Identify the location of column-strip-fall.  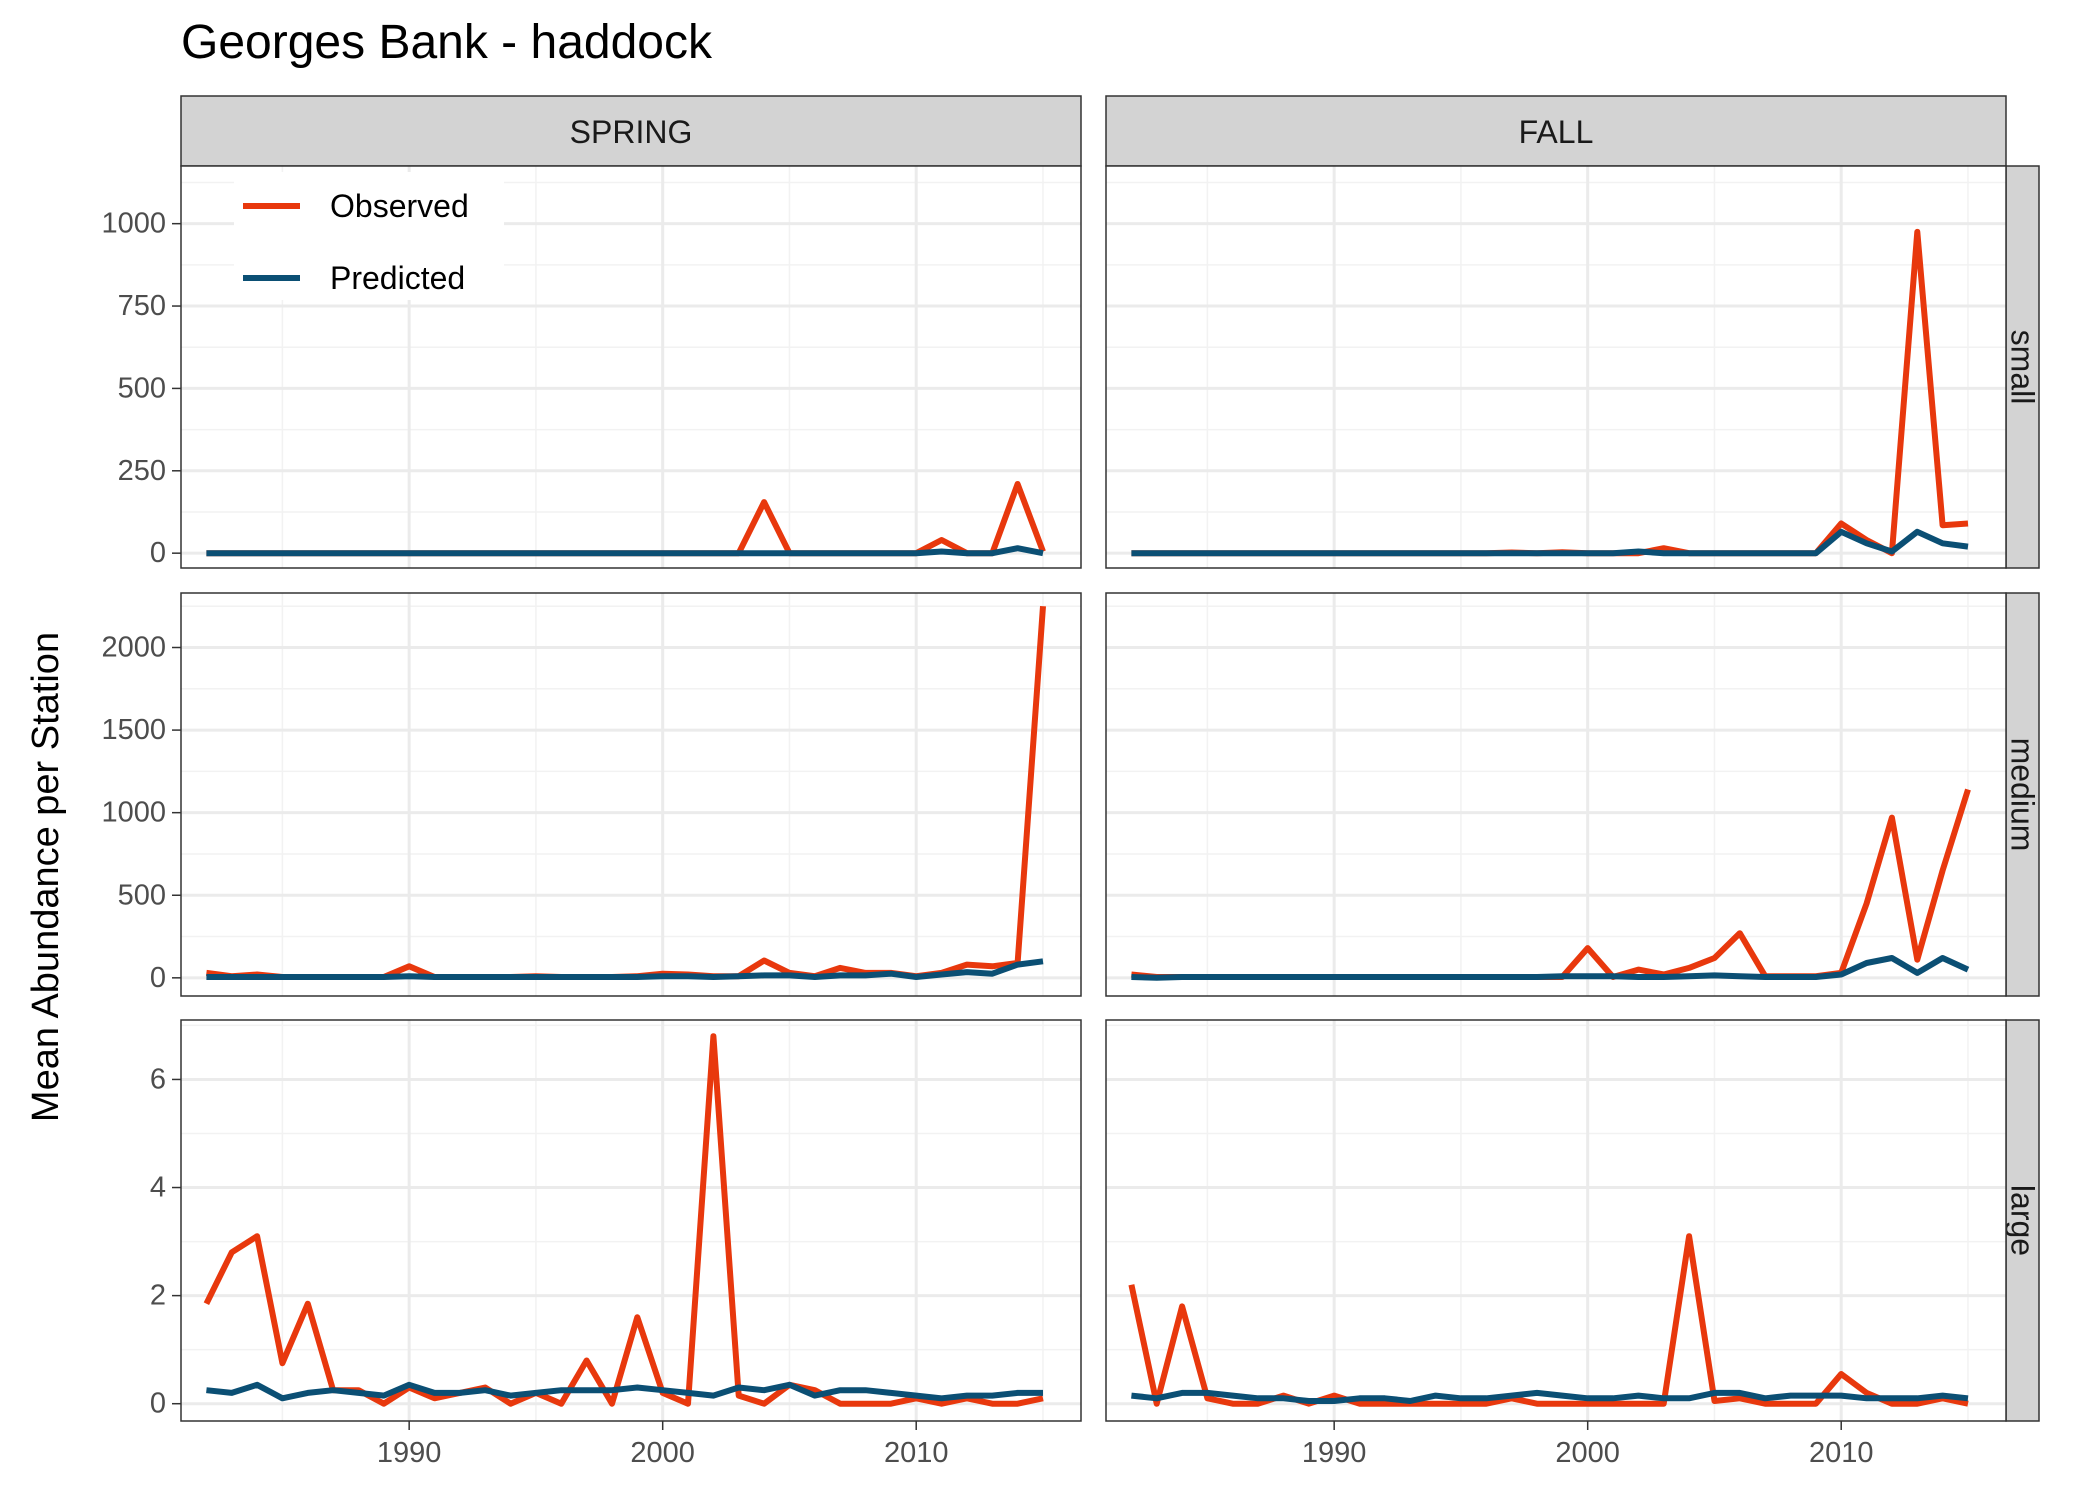
(1556, 131).